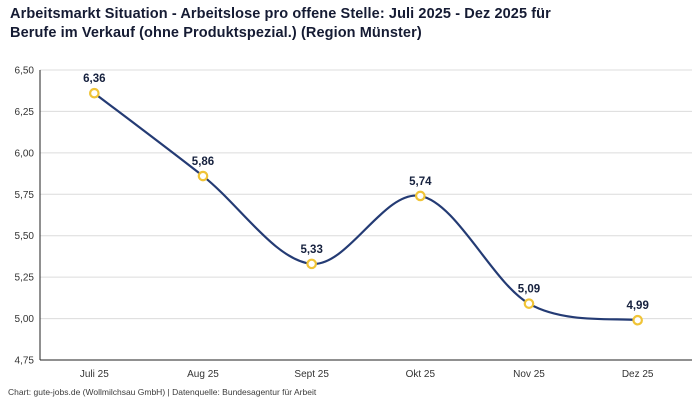 This screenshot has height=400, width=700. I want to click on y-tick-label: 6,50, so click(25, 71).